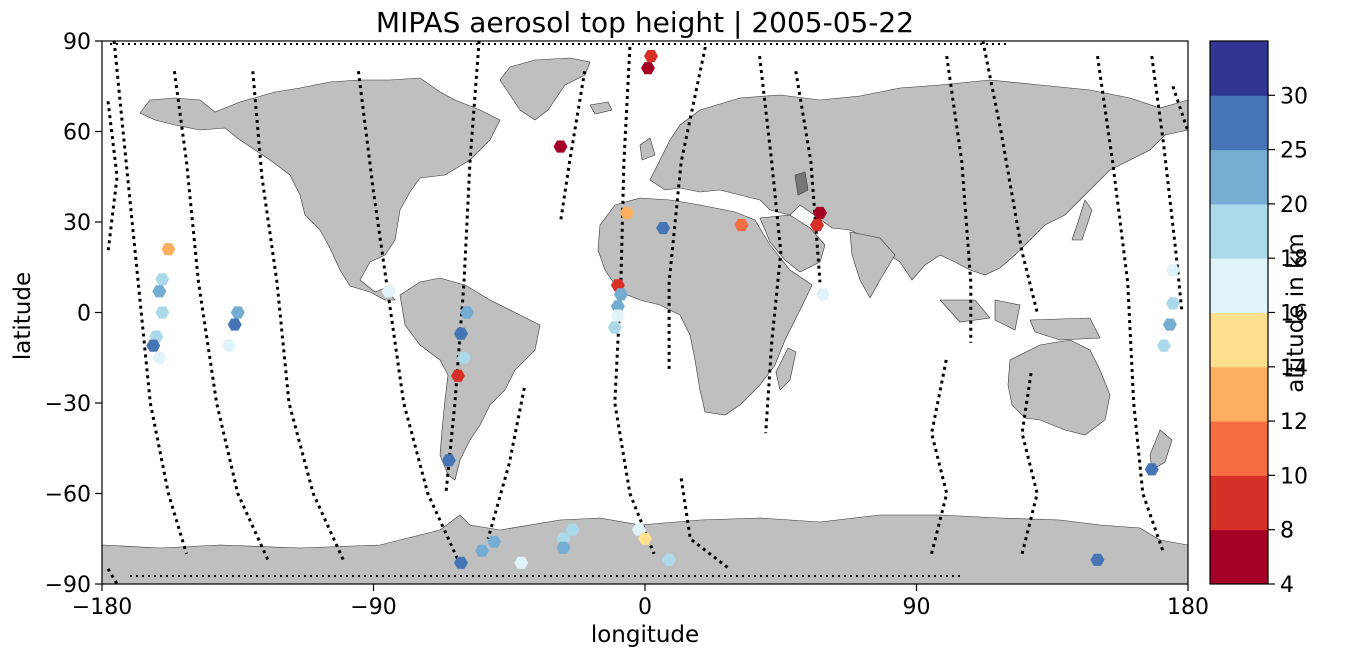 The width and height of the screenshot is (1345, 657). I want to click on x-tick-label: −180, so click(102, 607).